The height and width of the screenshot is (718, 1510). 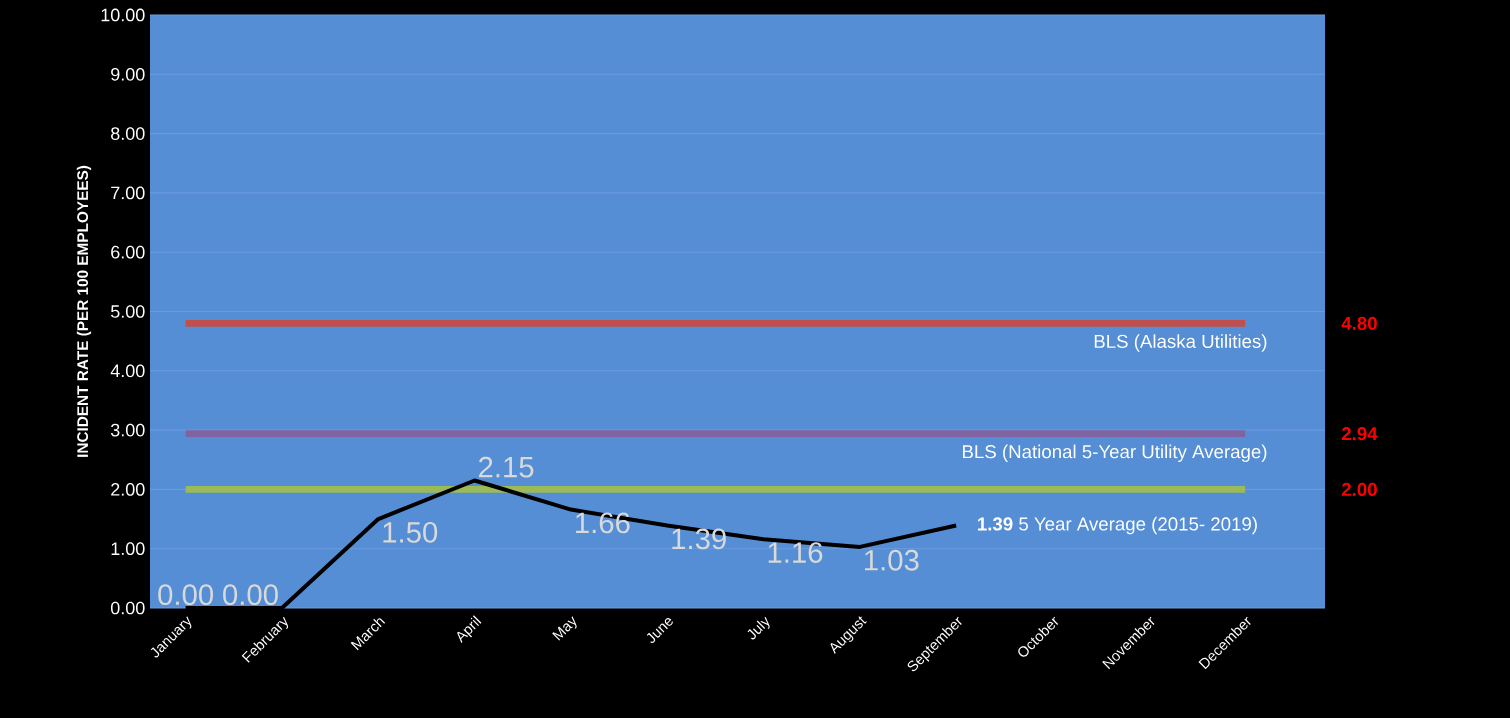 I want to click on annotation: 1.39 5 Year Average (2015- 2019), so click(x=1117, y=525).